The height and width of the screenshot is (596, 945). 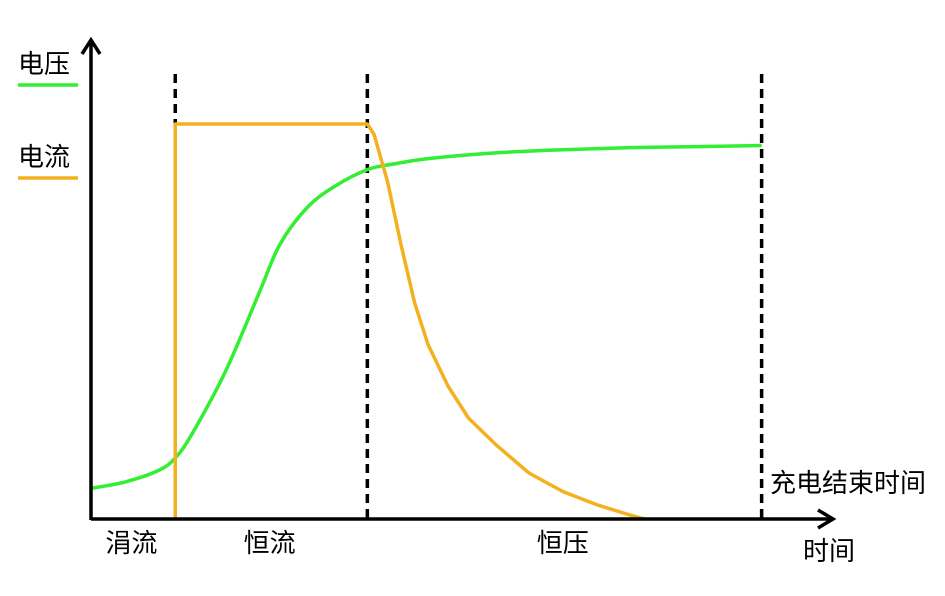 What do you see at coordinates (48, 115) in the screenshot?
I see `legend: 电压 电流` at bounding box center [48, 115].